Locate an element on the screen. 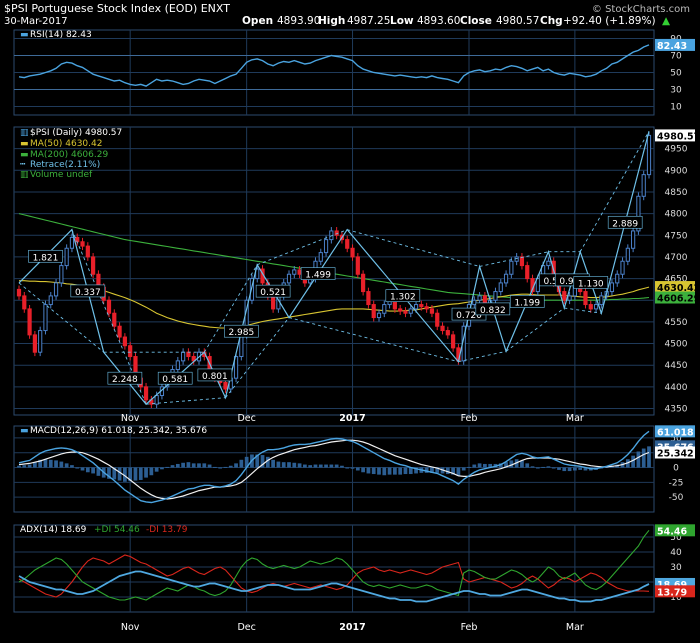 Image resolution: width=700 pixels, height=643 pixels. adx-tag-2-bg is located at coordinates (675, 591).